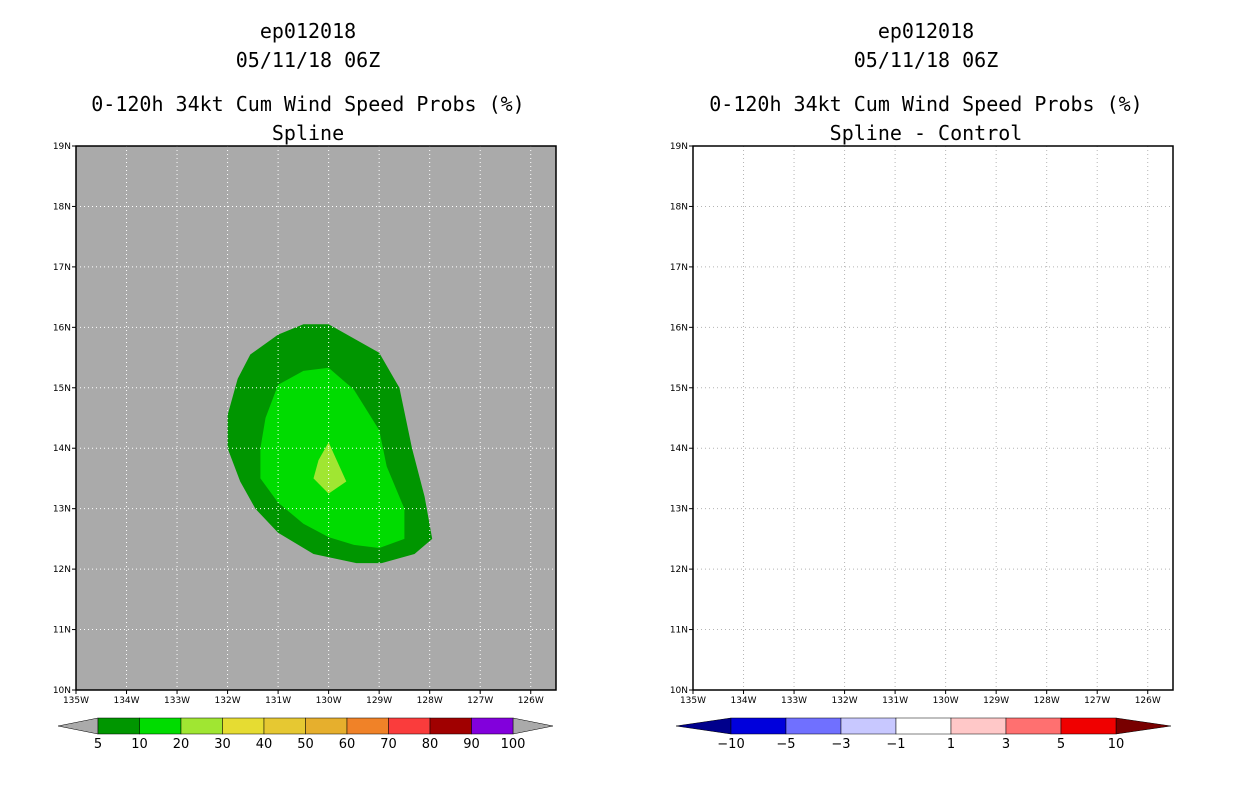  What do you see at coordinates (62, 691) in the screenshot?
I see `left-y-tick-label: 10N` at bounding box center [62, 691].